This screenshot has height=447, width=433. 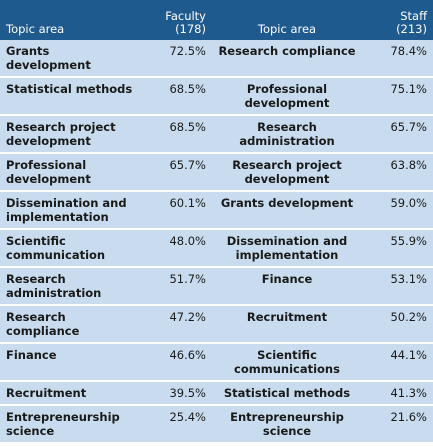 What do you see at coordinates (187, 51) in the screenshot?
I see `faculty-percent-cell: 72.5%` at bounding box center [187, 51].